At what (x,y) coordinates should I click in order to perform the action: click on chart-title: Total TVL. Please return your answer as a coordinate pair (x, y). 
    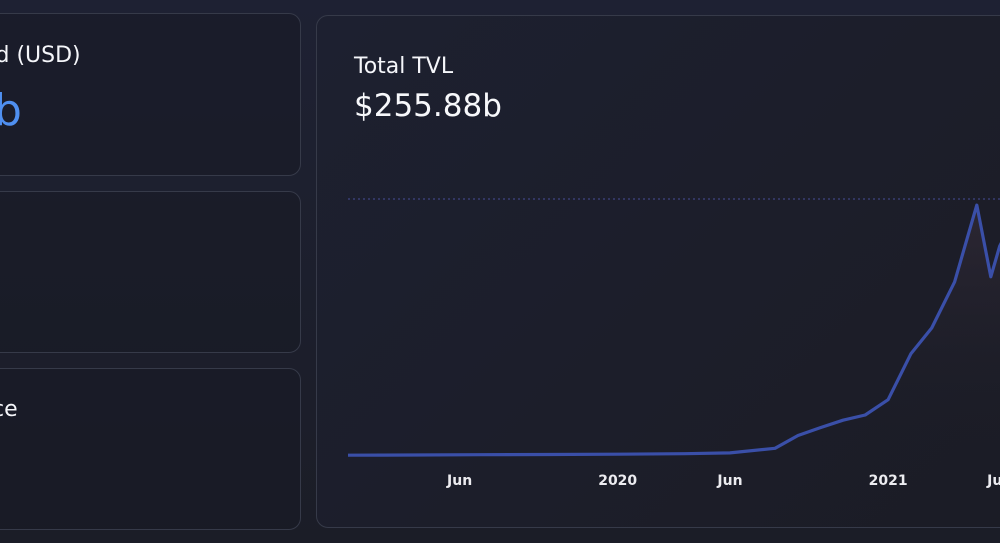
    Looking at the image, I should click on (404, 66).